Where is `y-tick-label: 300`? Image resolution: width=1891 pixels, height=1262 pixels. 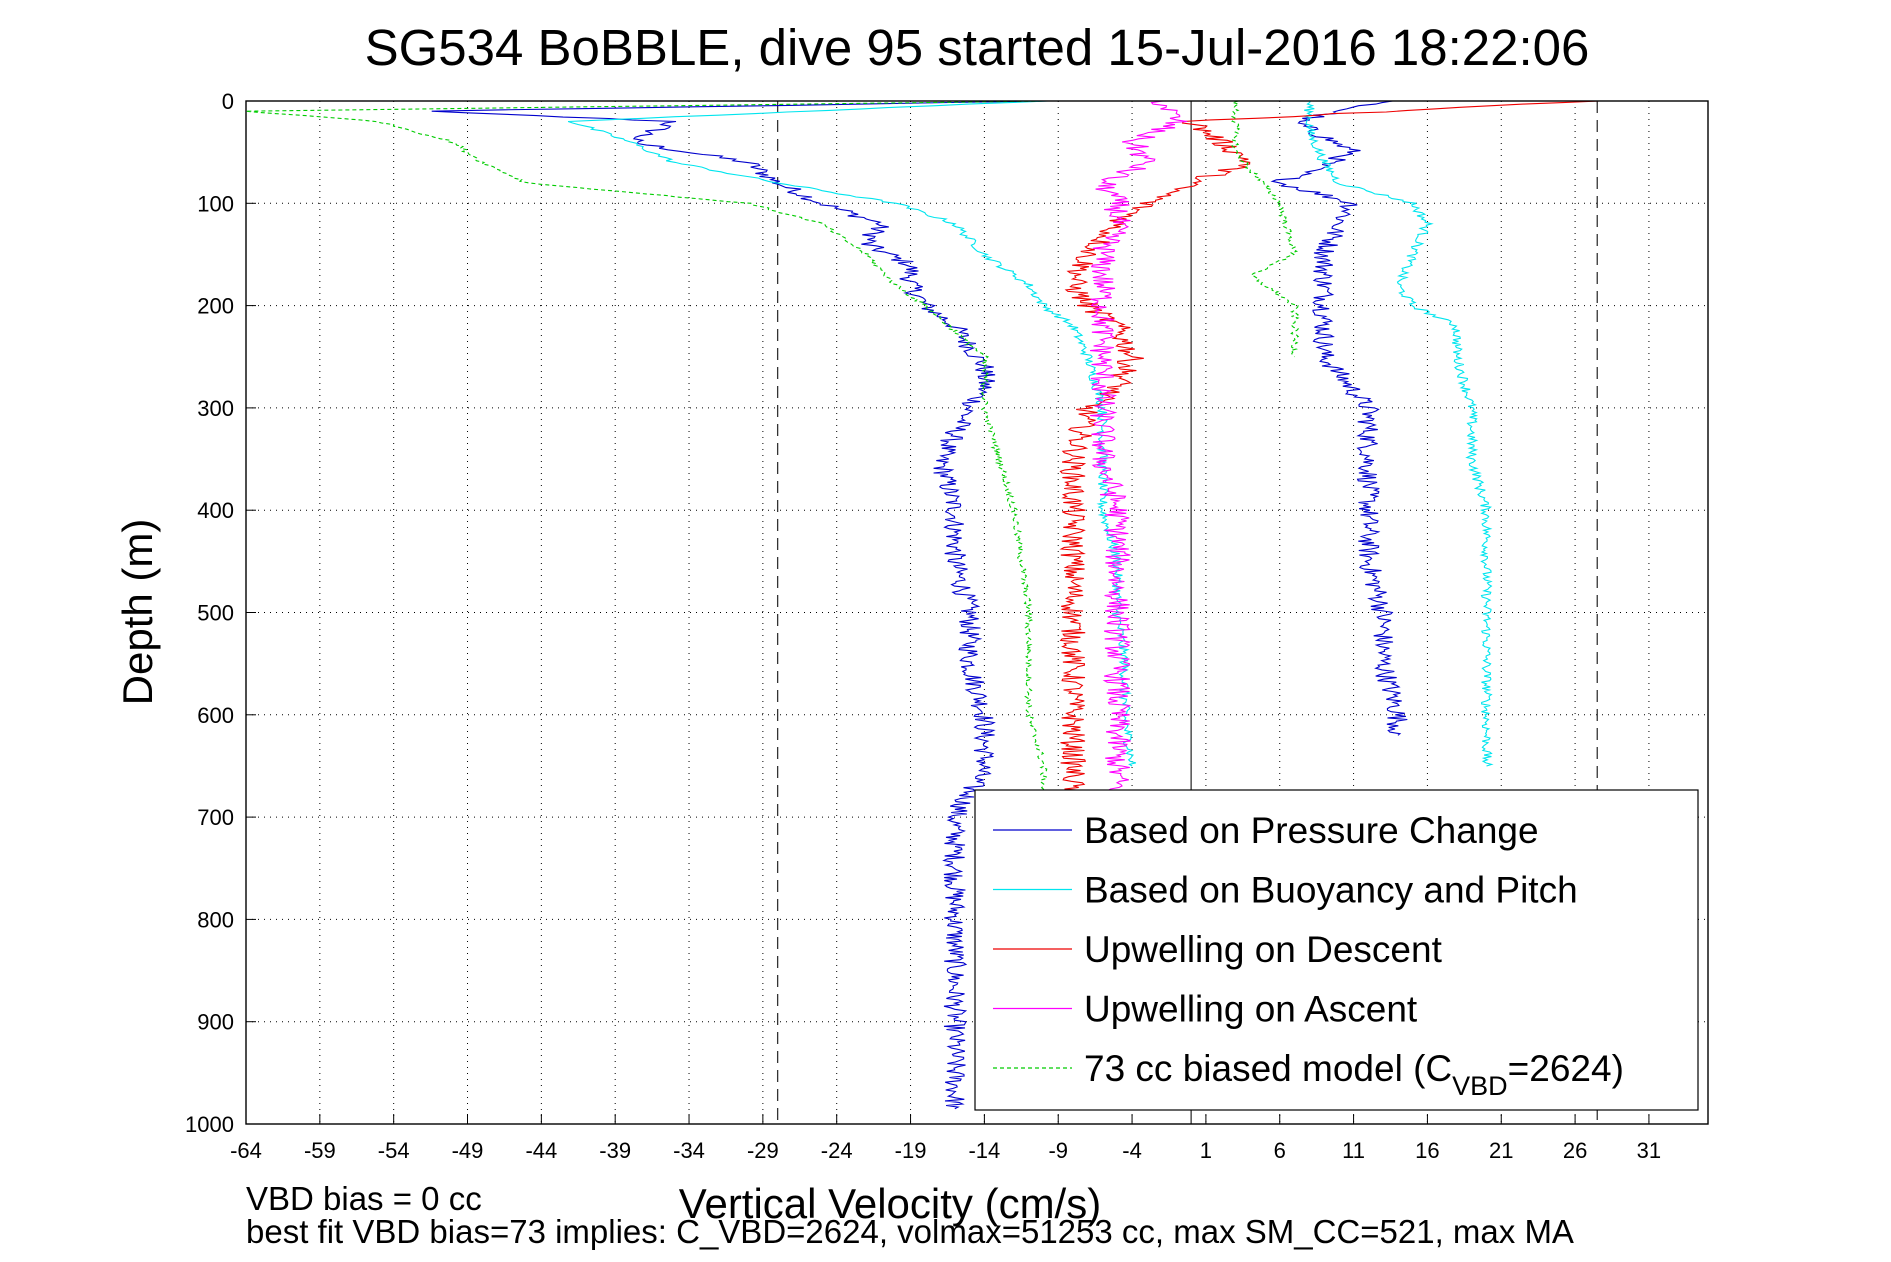 y-tick-label: 300 is located at coordinates (215, 408).